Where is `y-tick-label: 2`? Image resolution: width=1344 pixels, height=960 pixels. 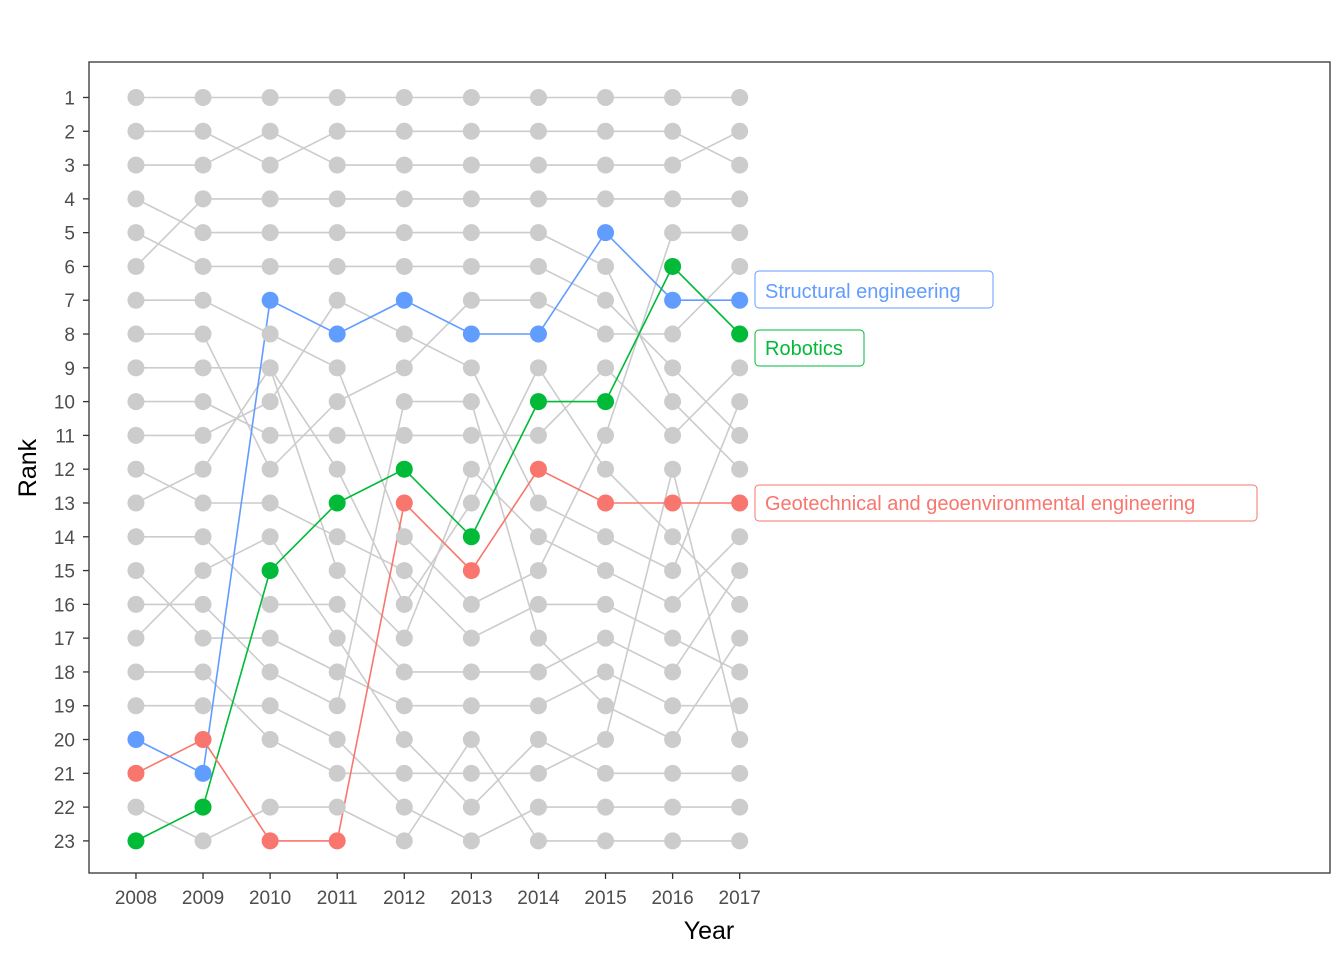 y-tick-label: 2 is located at coordinates (69, 132).